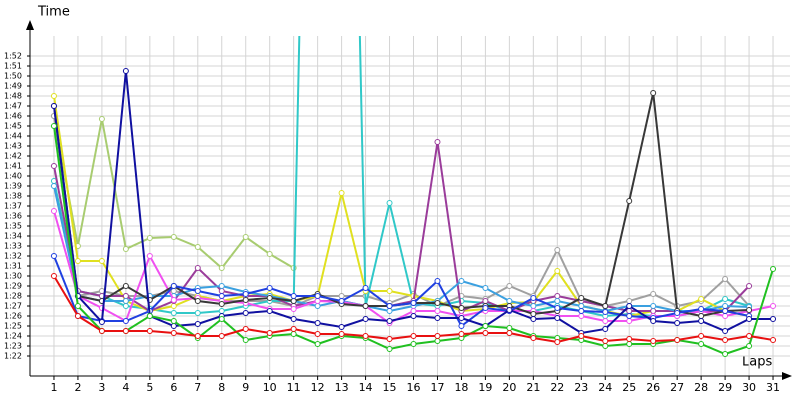 Image resolution: width=800 pixels, height=400 pixels. What do you see at coordinates (13, 96) in the screenshot?
I see `y-tick-label: 1:48` at bounding box center [13, 96].